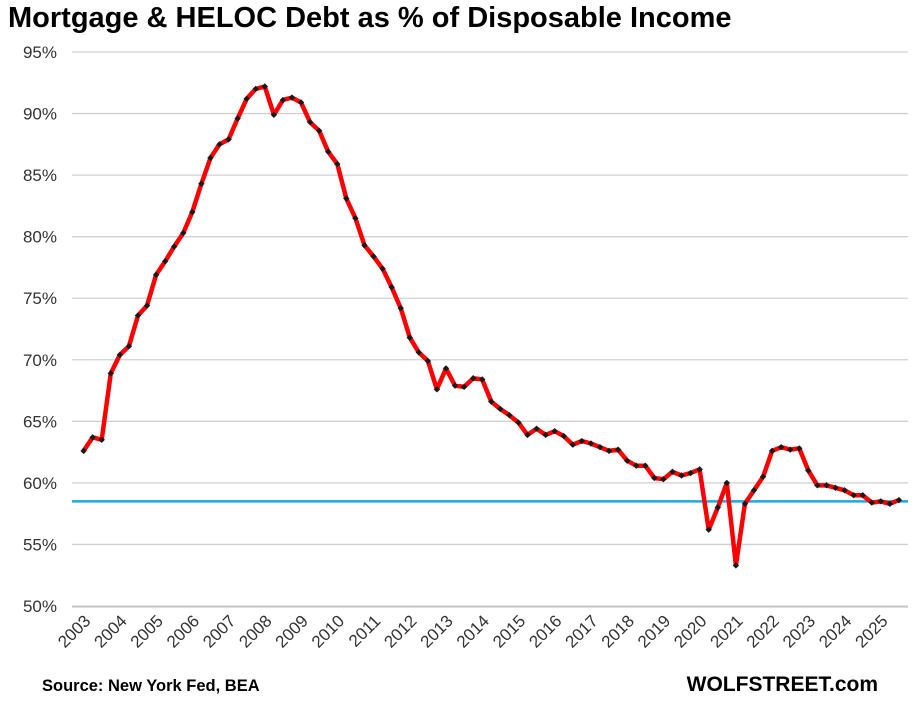 This screenshot has width=916, height=704. I want to click on x-tick-label: 2015, so click(509, 631).